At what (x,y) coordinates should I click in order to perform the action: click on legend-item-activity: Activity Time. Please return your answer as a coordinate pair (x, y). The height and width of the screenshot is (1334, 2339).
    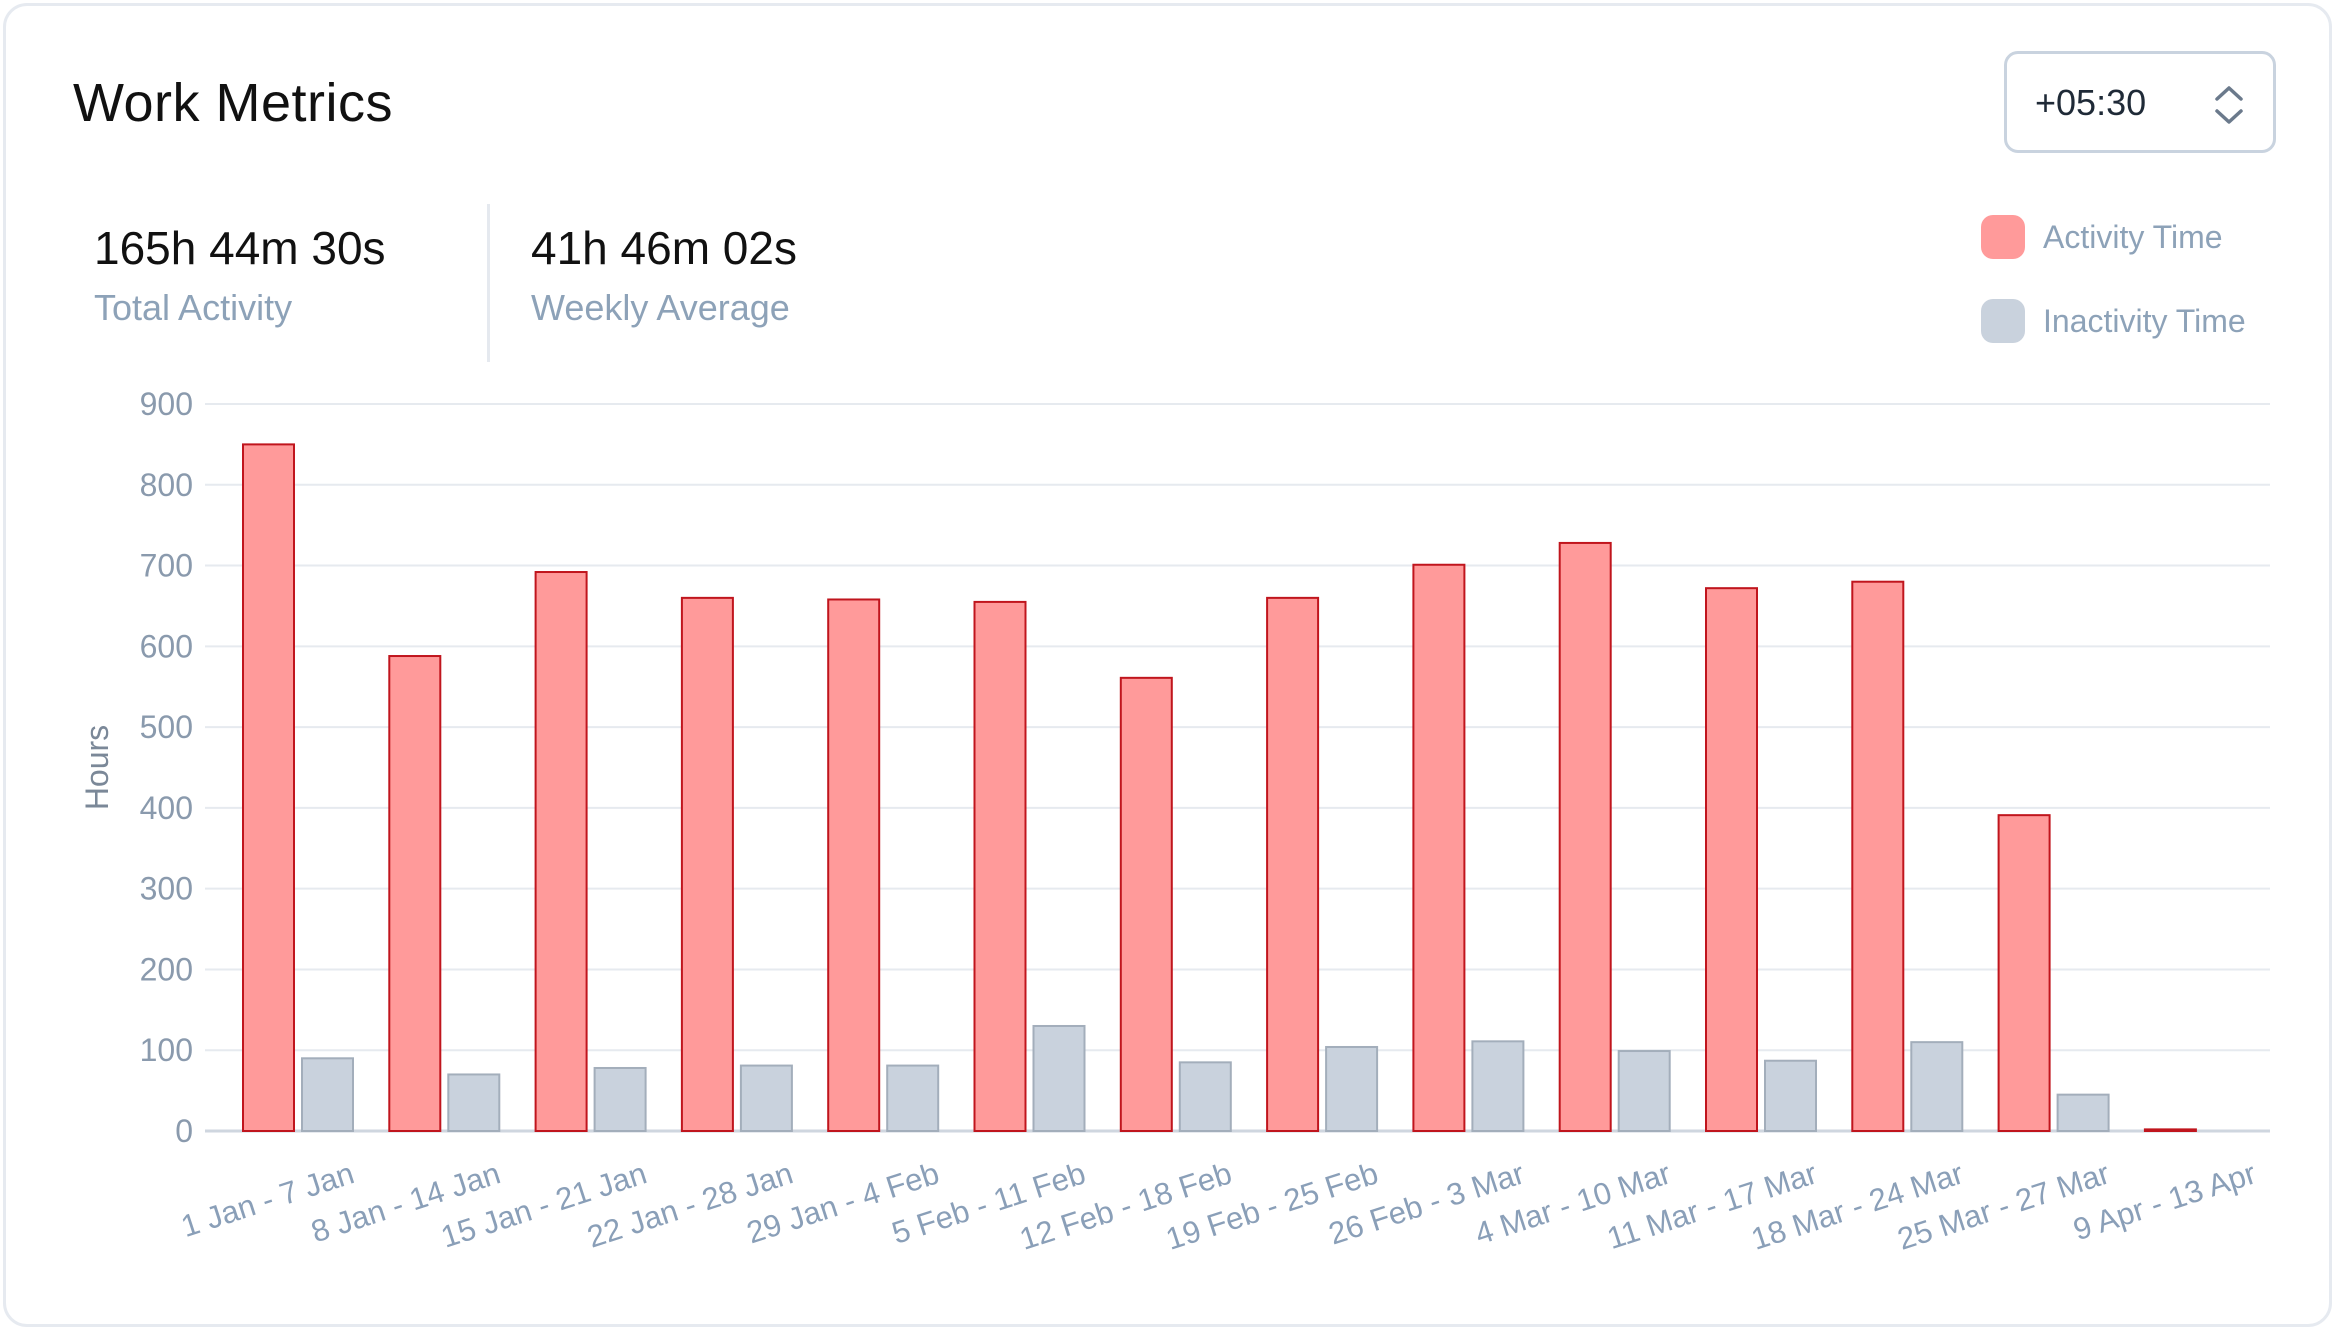
    Looking at the image, I should click on (2113, 237).